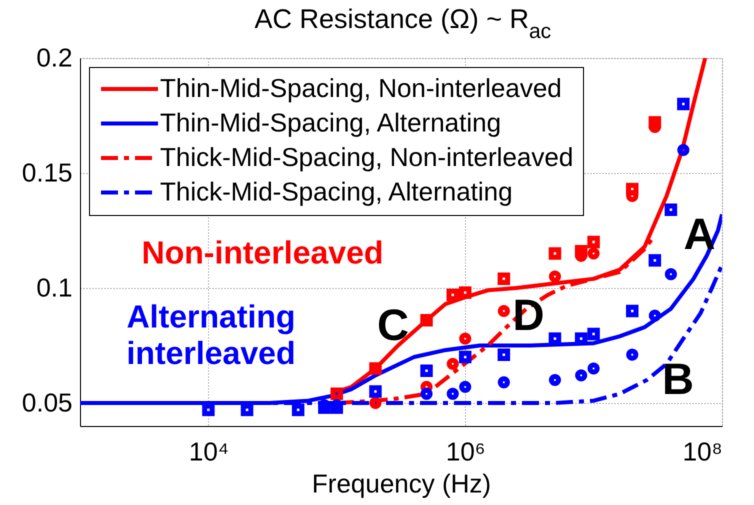 This screenshot has height=505, width=754. I want to click on y-tick-label: 0.05, so click(47, 403).